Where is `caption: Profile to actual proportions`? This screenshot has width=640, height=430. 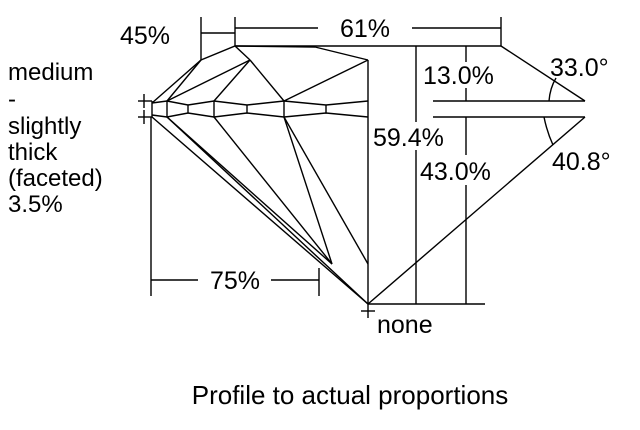 caption: Profile to actual proportions is located at coordinates (350, 395).